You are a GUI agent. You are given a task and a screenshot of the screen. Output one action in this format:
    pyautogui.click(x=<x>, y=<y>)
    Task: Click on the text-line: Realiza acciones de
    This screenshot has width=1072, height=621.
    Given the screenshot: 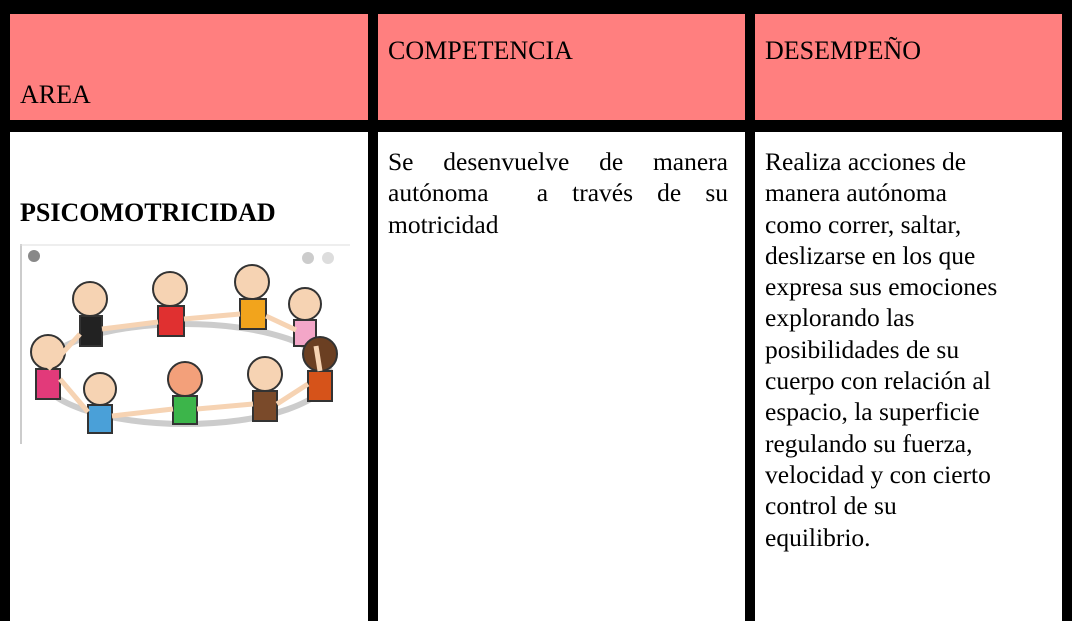 What is the action you would take?
    pyautogui.click(x=866, y=161)
    